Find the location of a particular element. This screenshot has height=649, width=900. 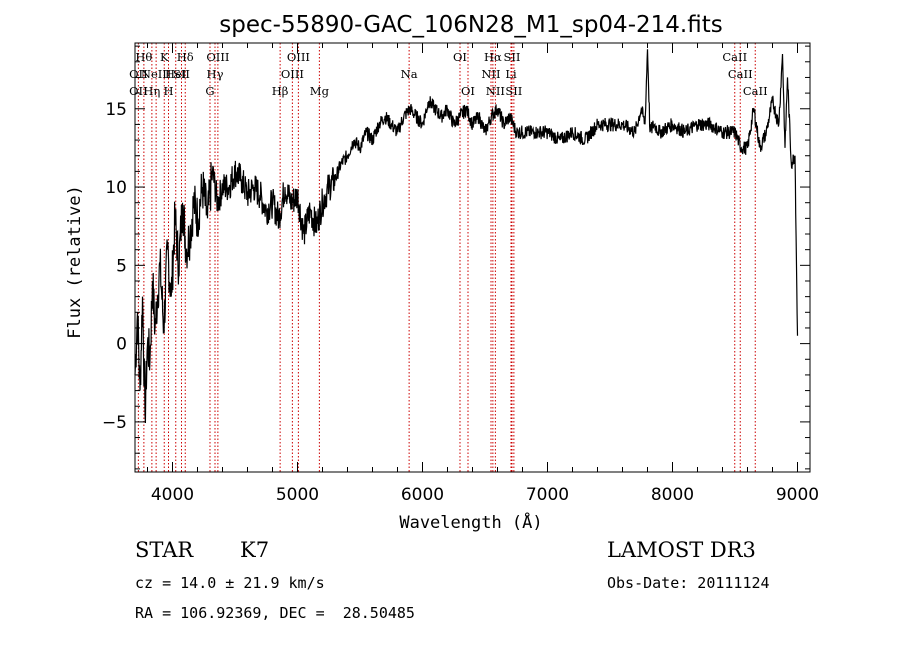

line-label: Mg is located at coordinates (320, 91).